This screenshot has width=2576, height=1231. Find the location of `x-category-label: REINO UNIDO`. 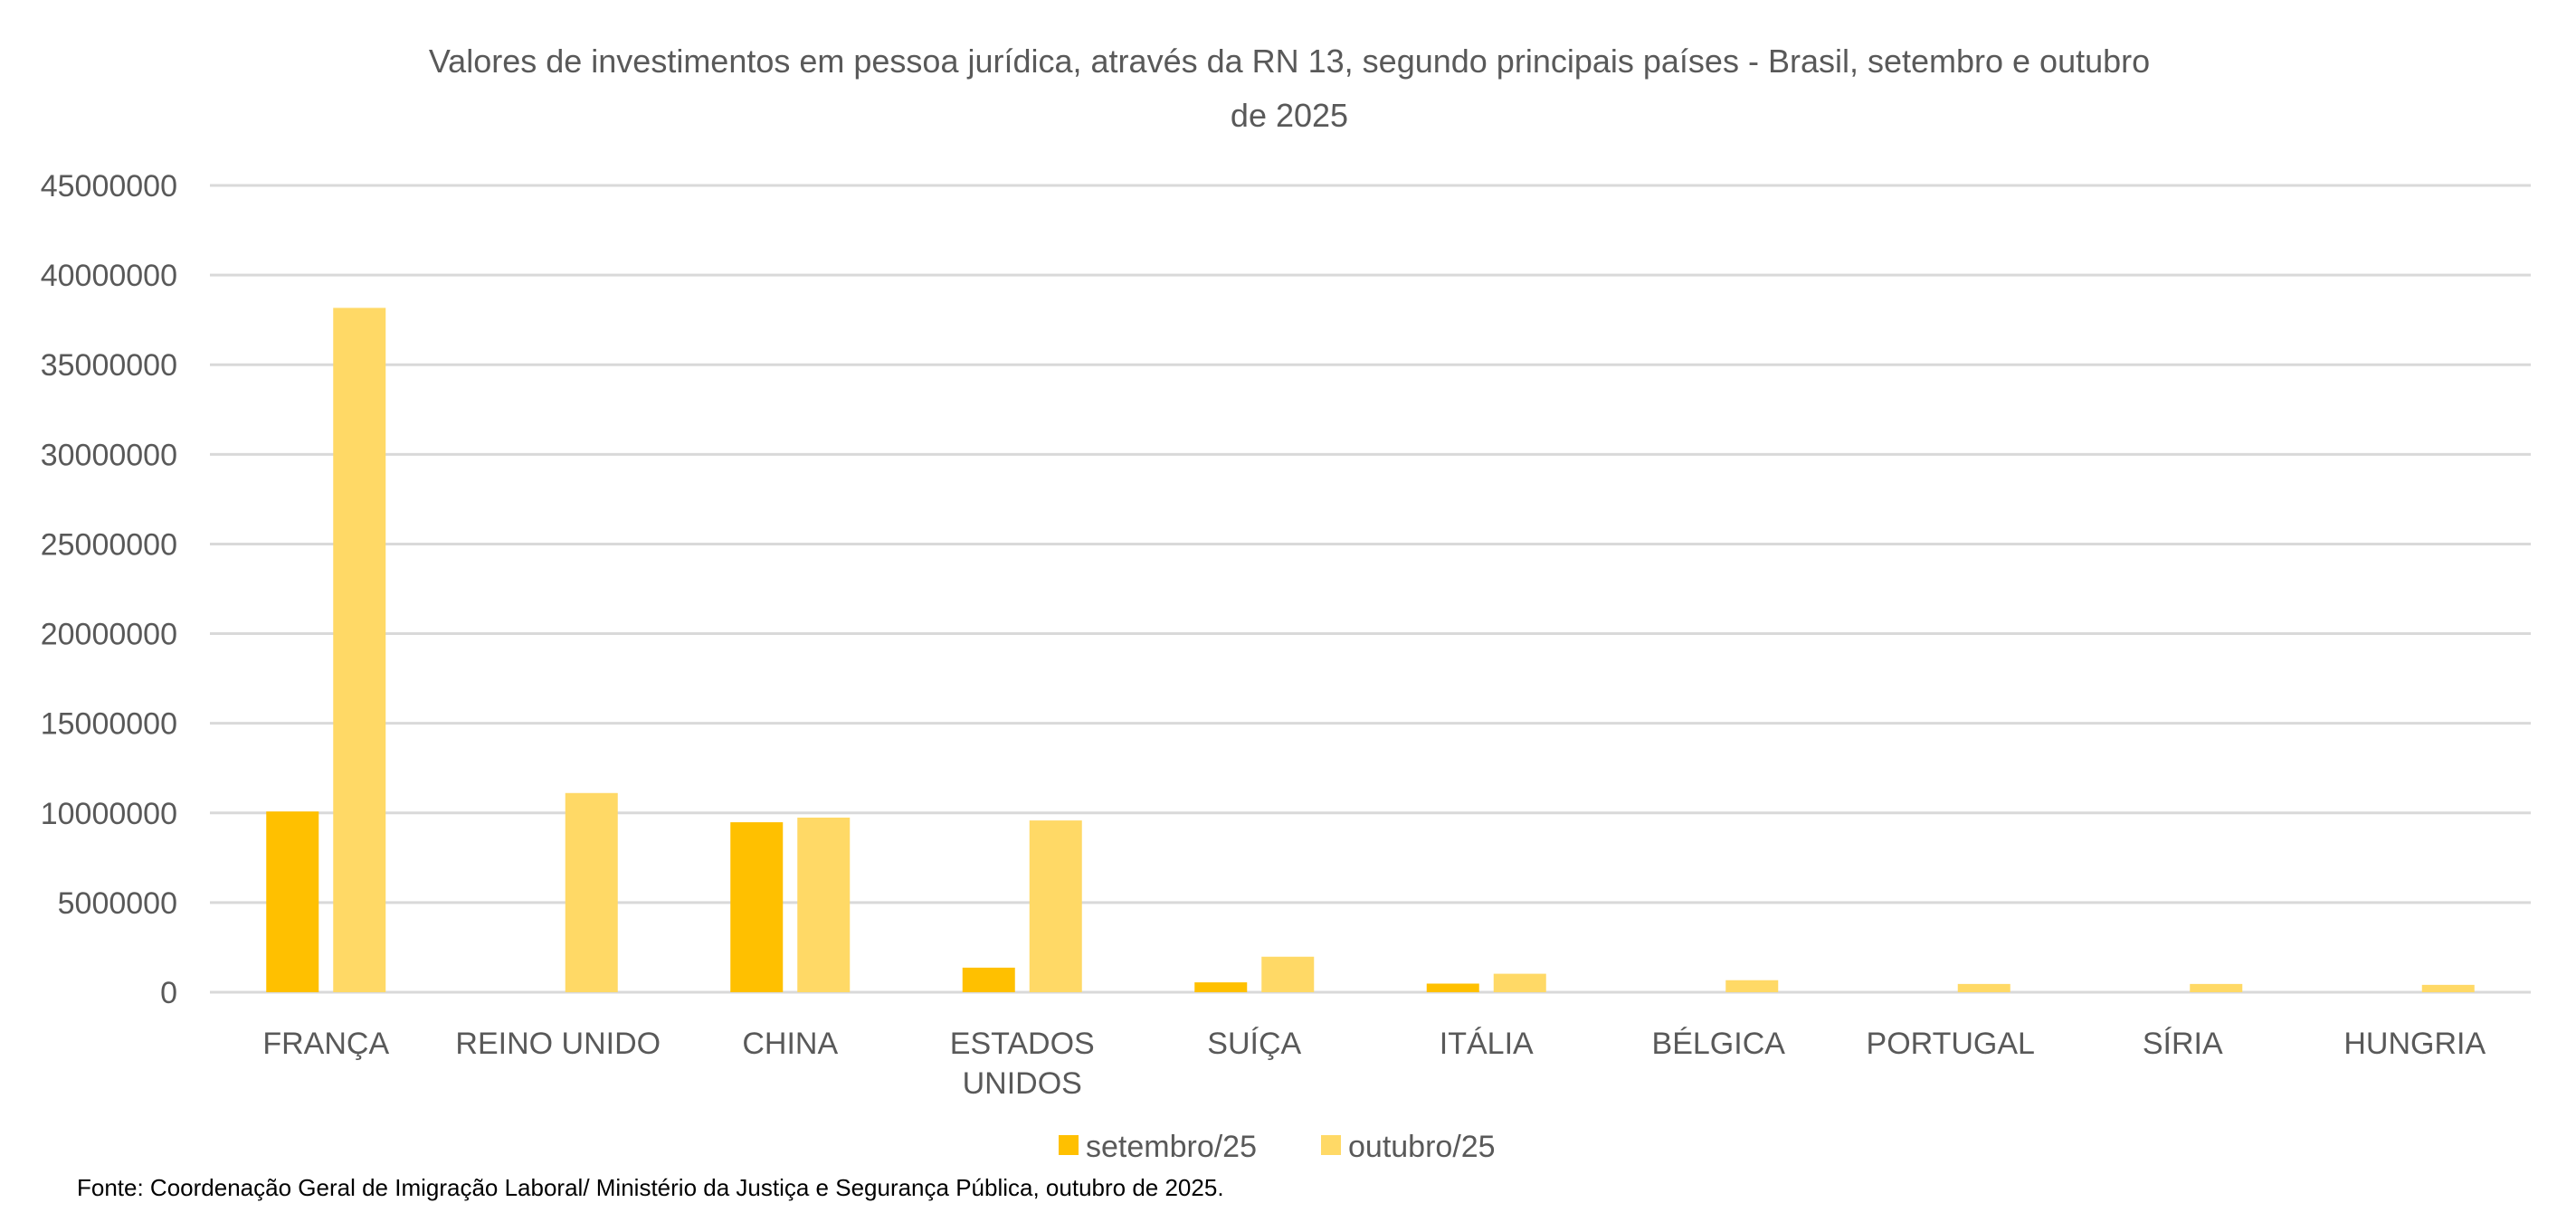

x-category-label: REINO UNIDO is located at coordinates (558, 1044).